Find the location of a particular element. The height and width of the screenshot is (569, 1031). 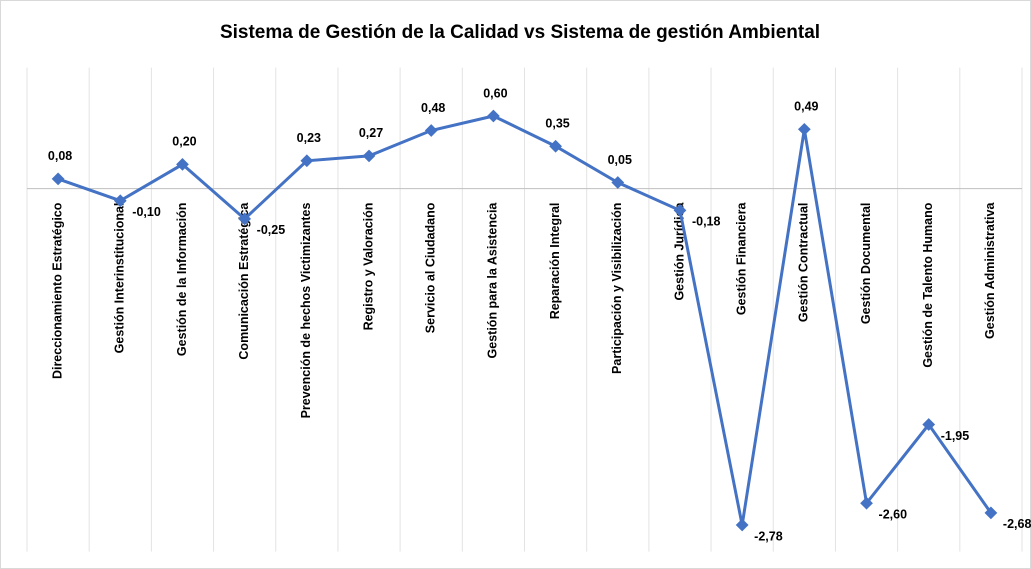

x-tick-label: Gestión para la Asistencia is located at coordinates (493, 280).